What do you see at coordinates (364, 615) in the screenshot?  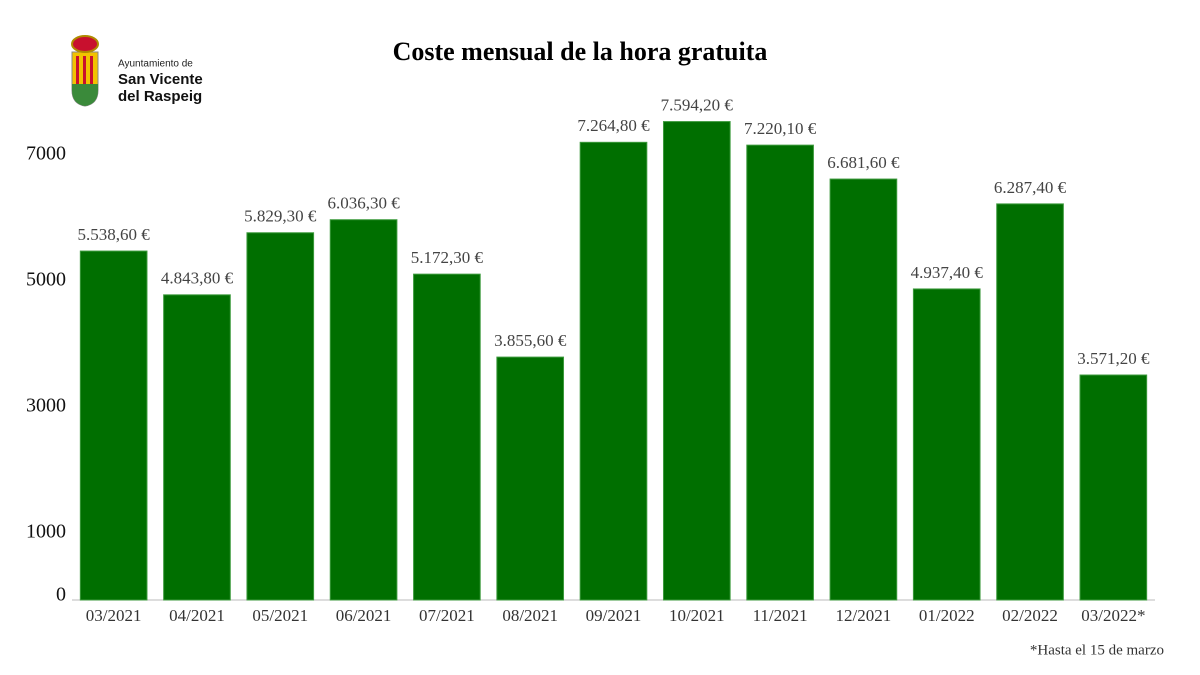 I see `x-tick-label: 06/2021` at bounding box center [364, 615].